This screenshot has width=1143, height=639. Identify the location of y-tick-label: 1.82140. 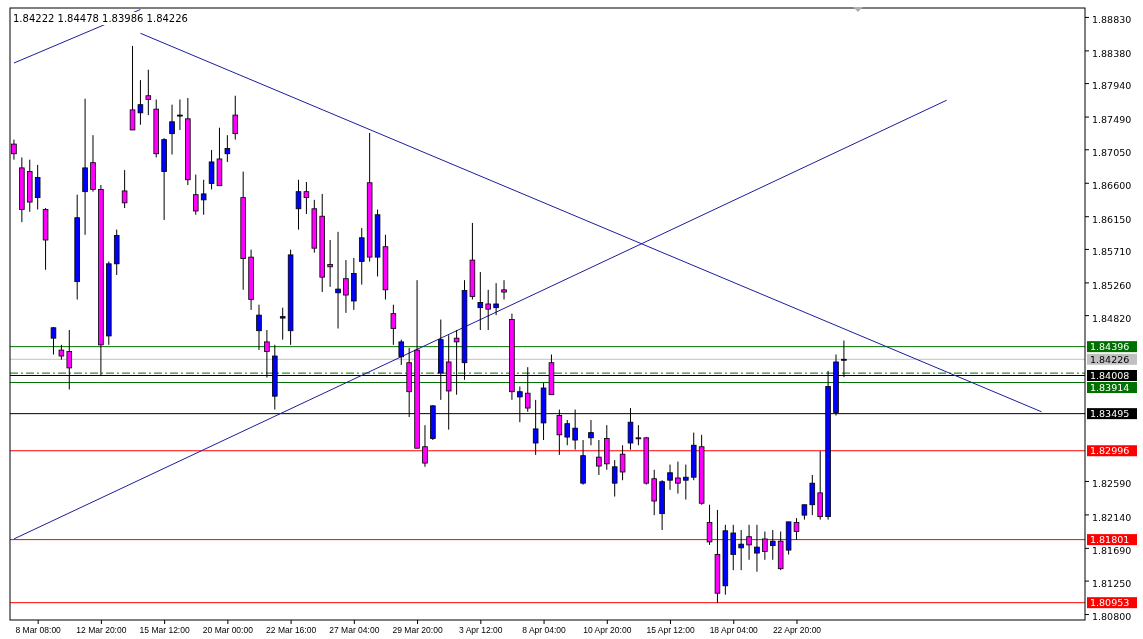
(1112, 517).